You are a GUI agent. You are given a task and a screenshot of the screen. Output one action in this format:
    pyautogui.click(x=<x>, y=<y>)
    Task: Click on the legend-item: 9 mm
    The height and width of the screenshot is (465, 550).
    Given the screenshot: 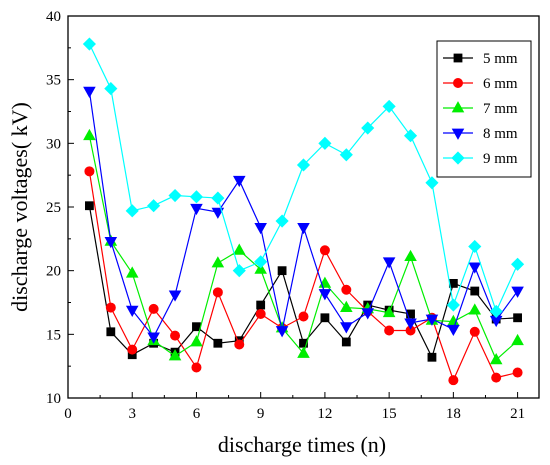 What is the action you would take?
    pyautogui.click(x=480, y=159)
    